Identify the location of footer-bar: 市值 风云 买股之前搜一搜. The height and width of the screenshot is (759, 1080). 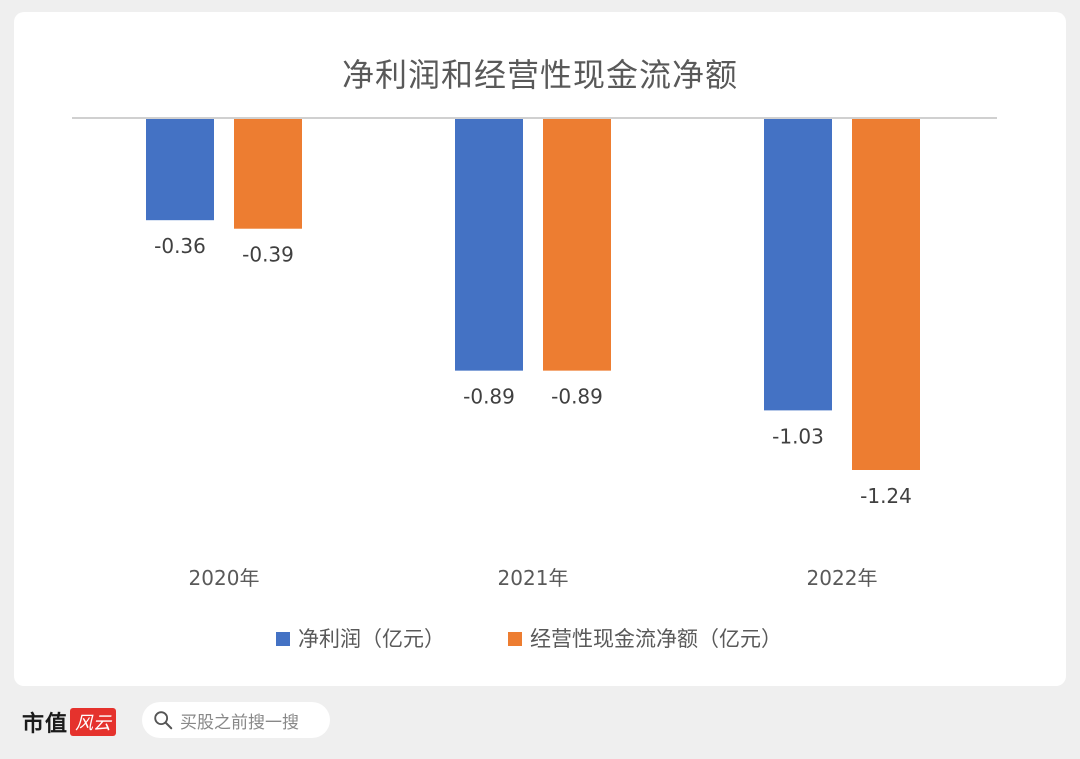
(540, 724).